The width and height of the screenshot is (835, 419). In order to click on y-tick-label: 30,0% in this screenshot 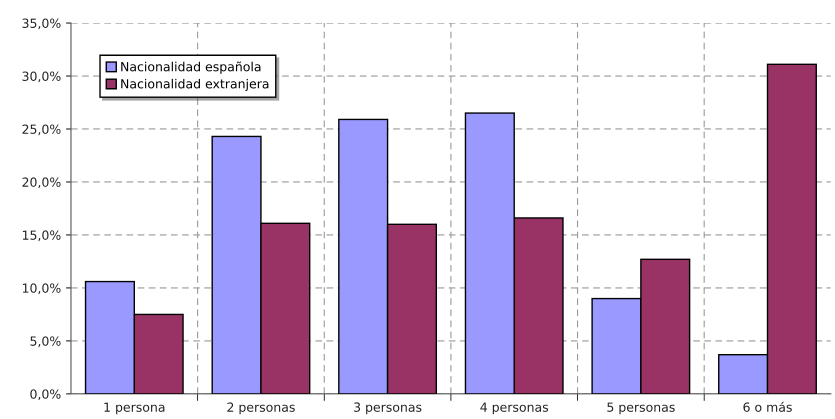, I will do `click(41, 76)`.